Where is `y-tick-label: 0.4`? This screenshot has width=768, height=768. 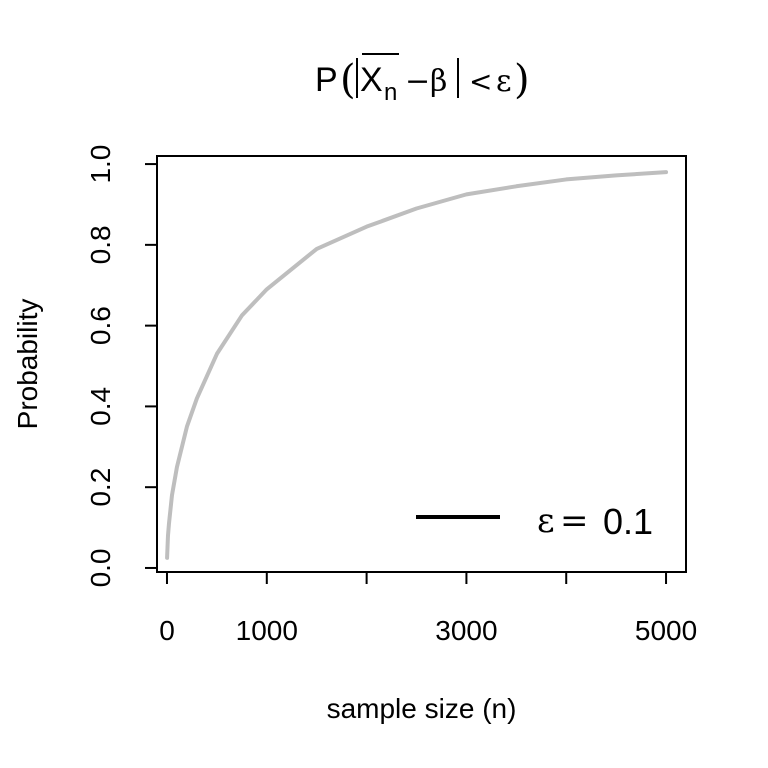
y-tick-label: 0.4 is located at coordinates (100, 406).